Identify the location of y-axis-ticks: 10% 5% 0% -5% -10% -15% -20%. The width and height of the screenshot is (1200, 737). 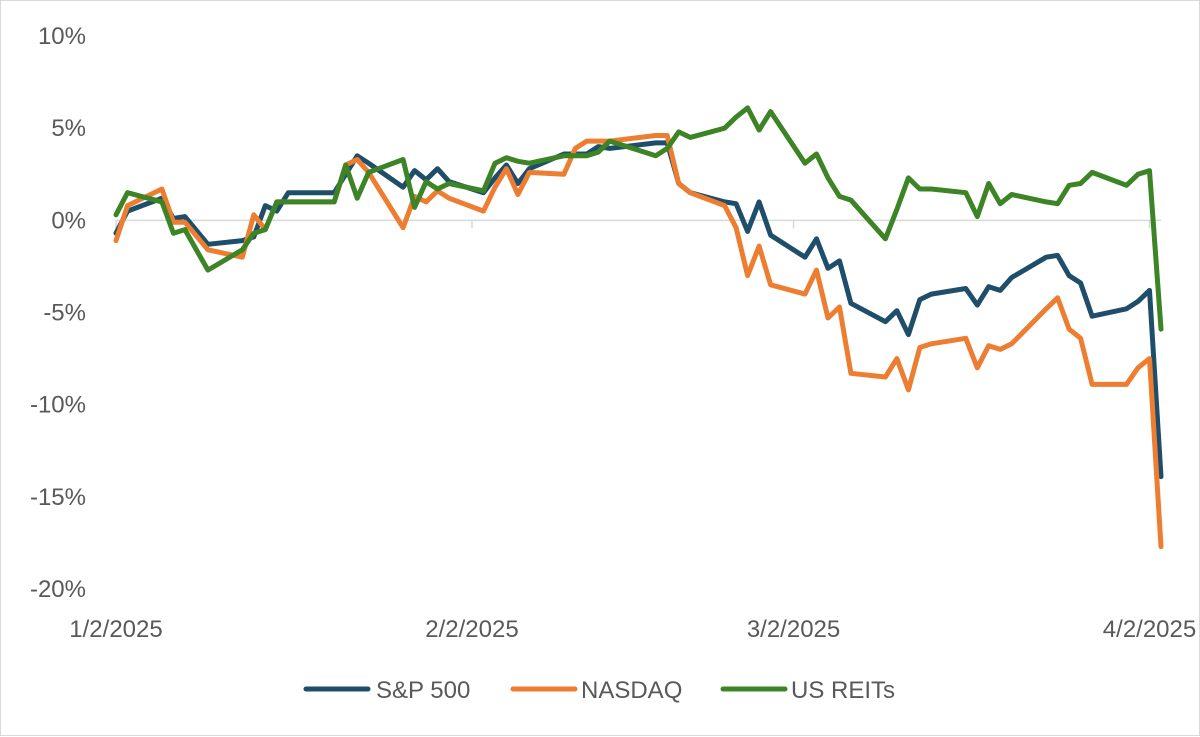
(58, 313).